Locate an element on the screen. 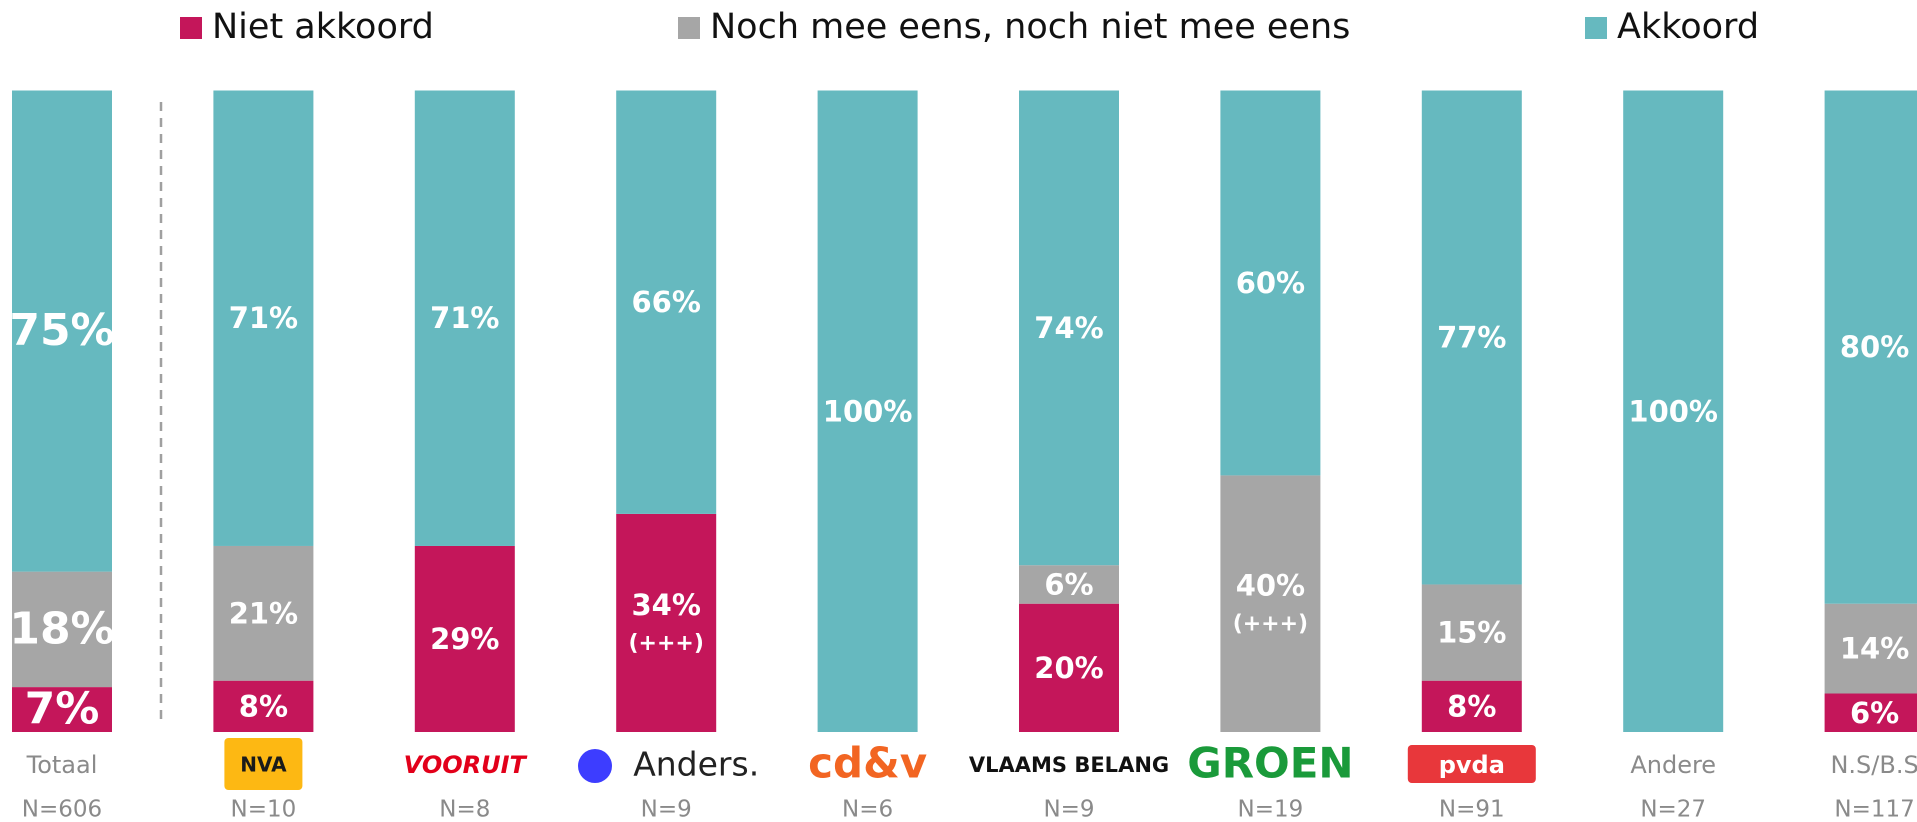 The height and width of the screenshot is (822, 1917). n-label: N=8 is located at coordinates (464, 809).